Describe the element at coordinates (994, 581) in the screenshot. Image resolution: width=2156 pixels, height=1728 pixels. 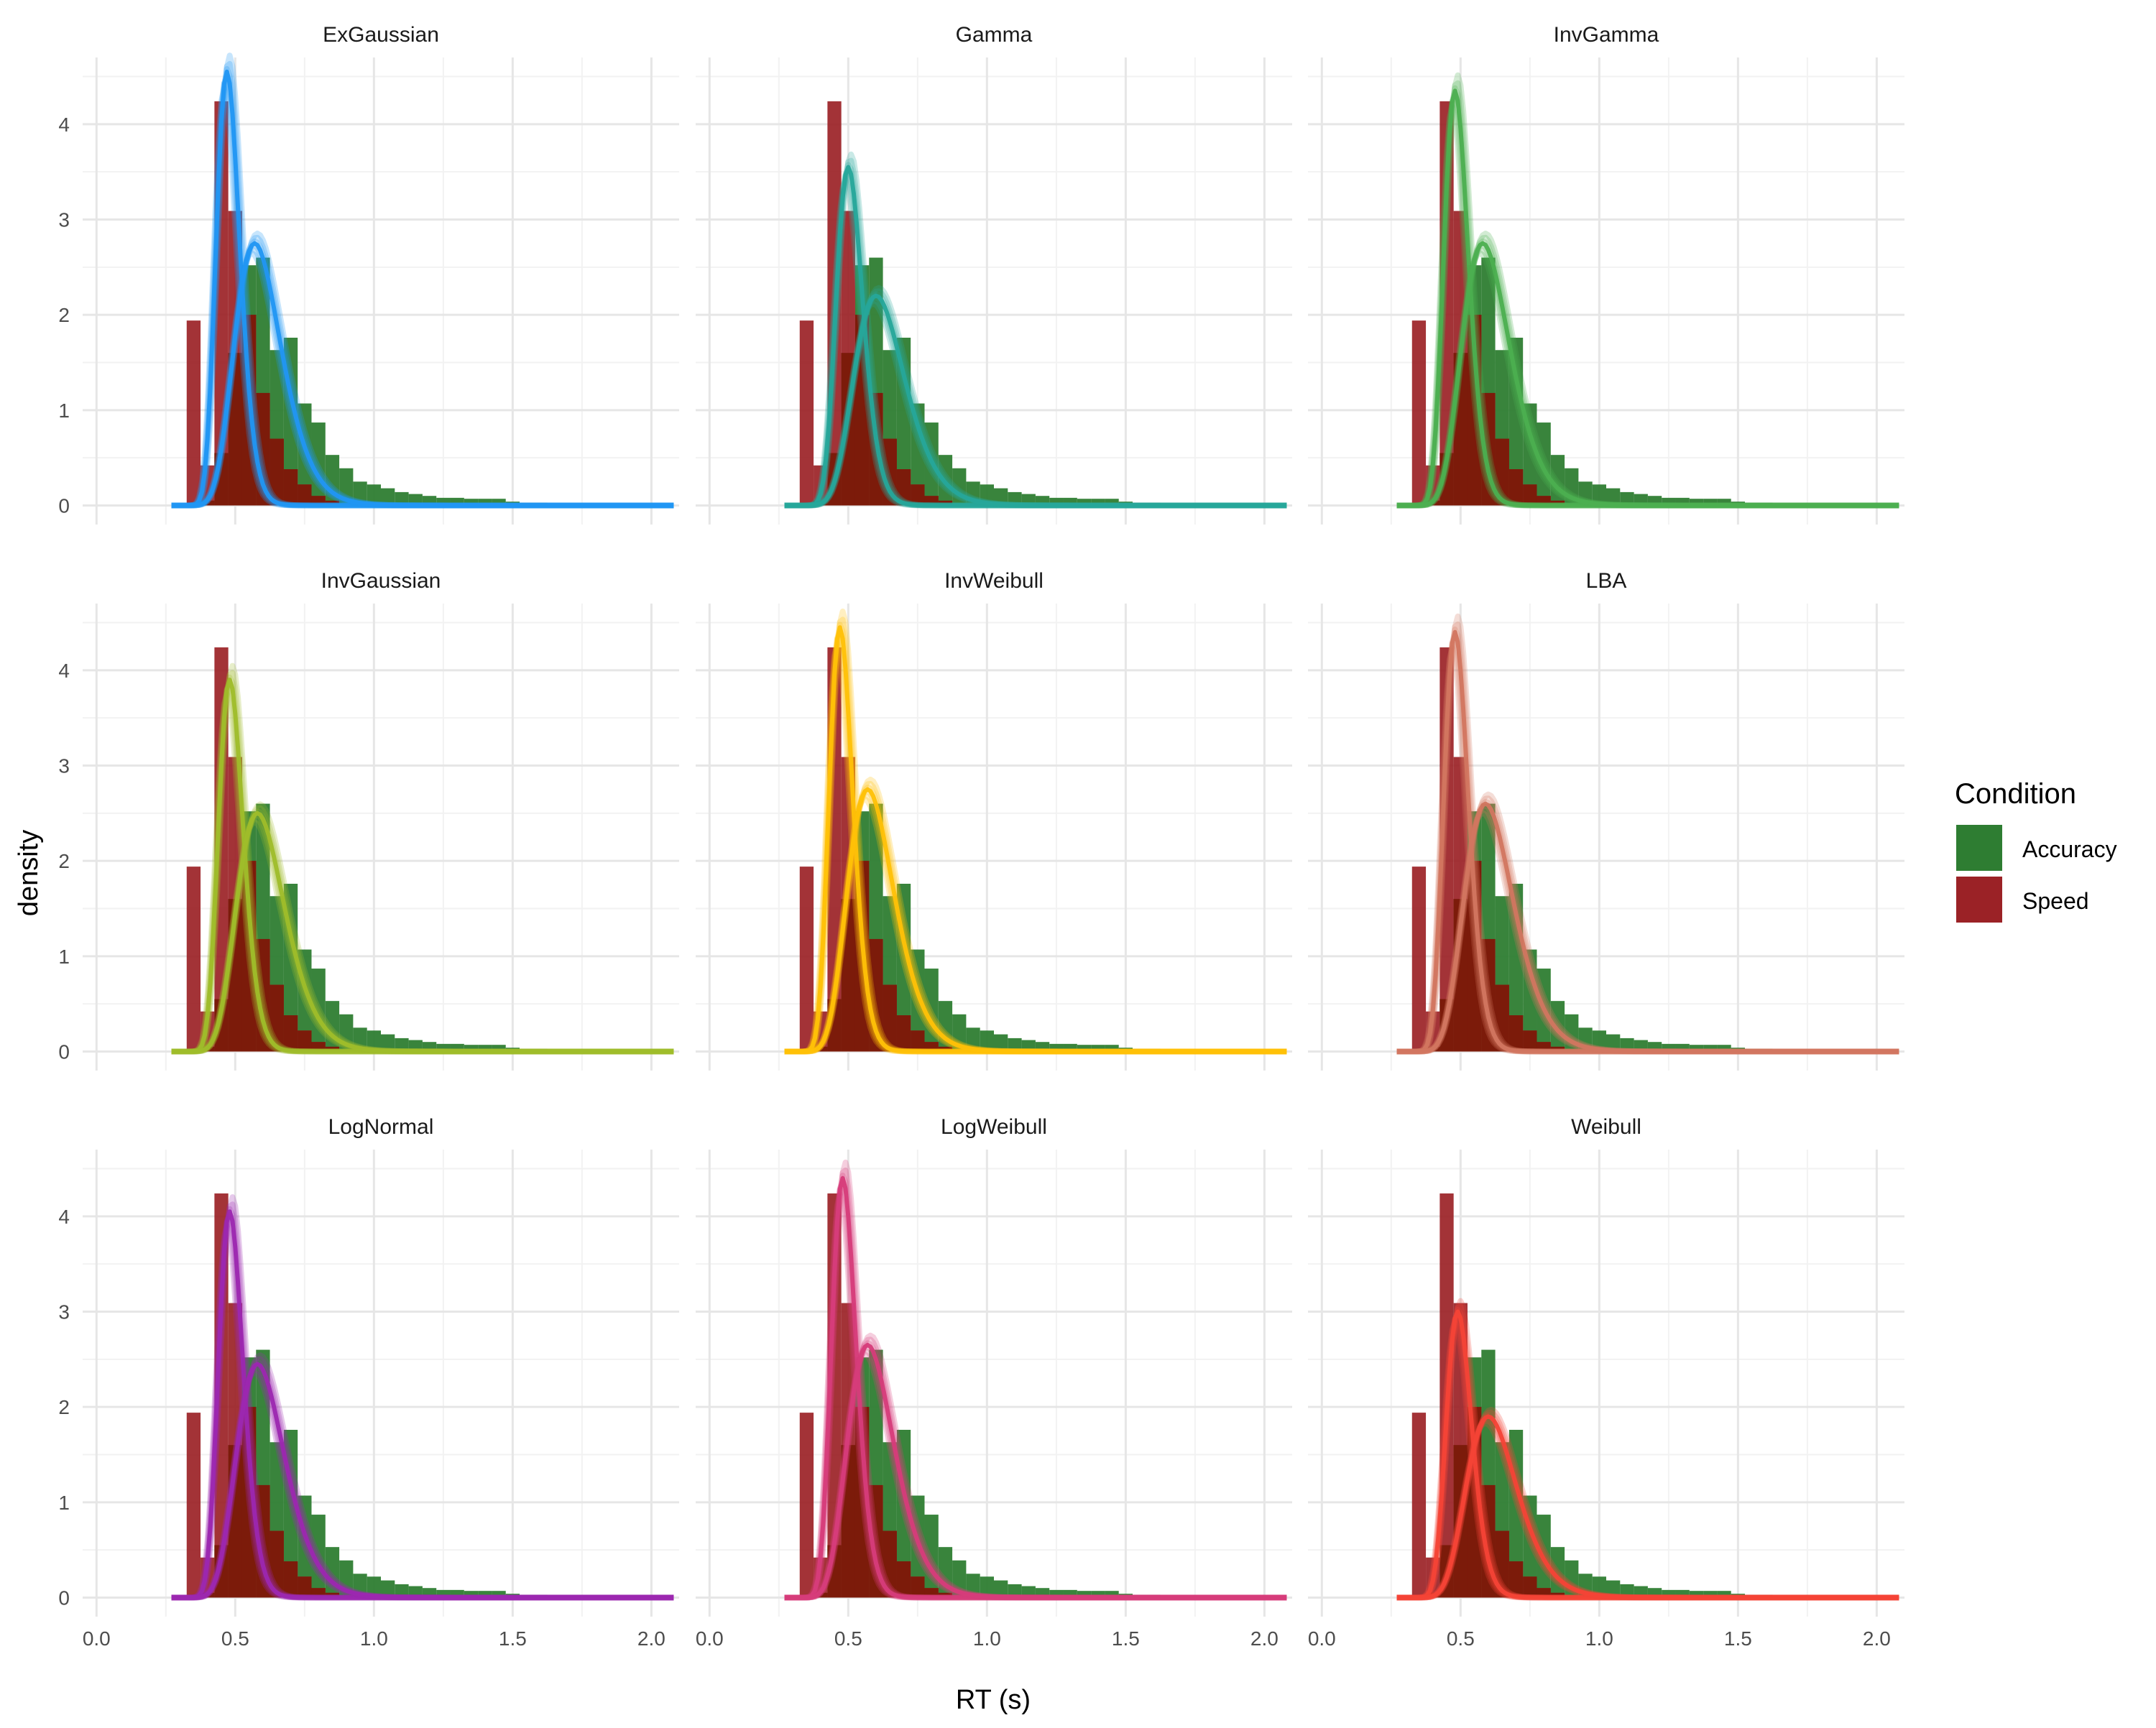
I see `facet-title: InvWeibull` at that location.